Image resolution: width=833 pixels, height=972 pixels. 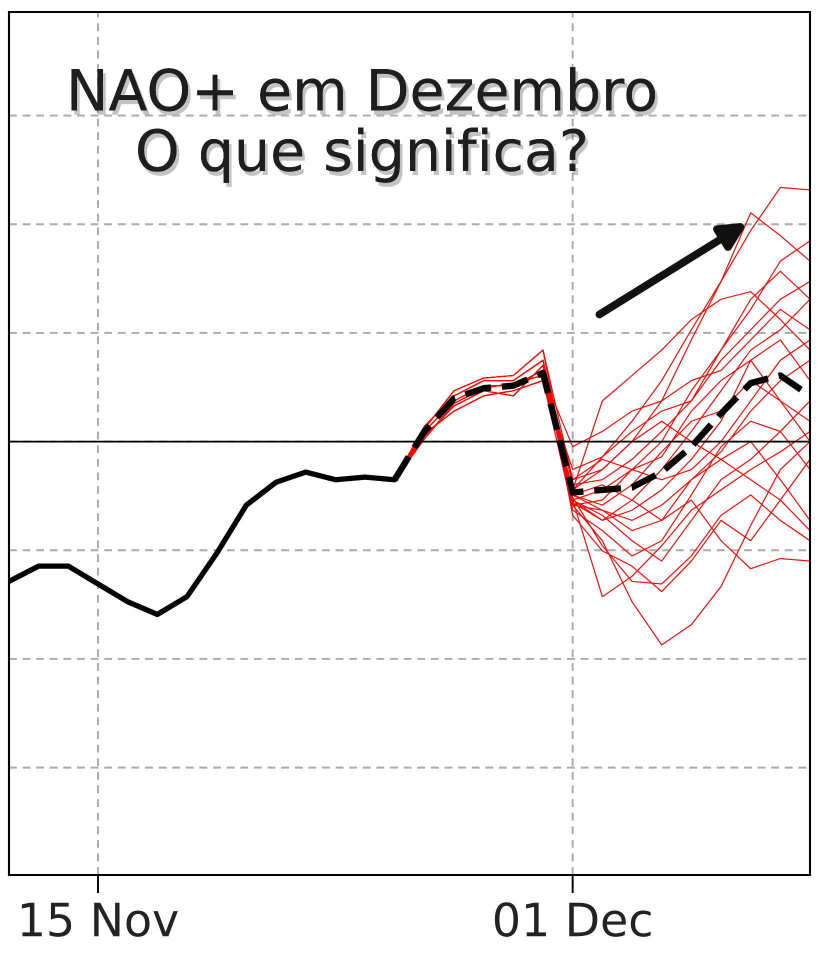 What do you see at coordinates (364, 127) in the screenshot?
I see `chart-title: NAO+ em Dezembro O que significa?` at bounding box center [364, 127].